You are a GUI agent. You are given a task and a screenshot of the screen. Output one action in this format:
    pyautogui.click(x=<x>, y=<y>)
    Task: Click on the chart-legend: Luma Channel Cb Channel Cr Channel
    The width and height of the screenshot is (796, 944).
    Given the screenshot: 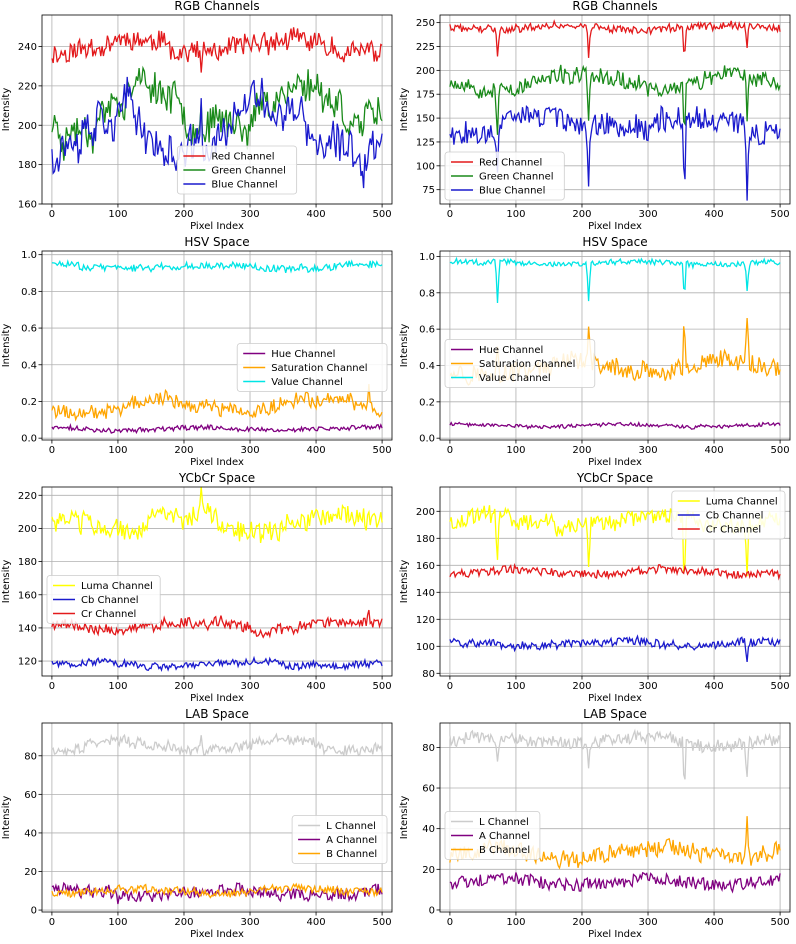 What is the action you would take?
    pyautogui.click(x=728, y=515)
    